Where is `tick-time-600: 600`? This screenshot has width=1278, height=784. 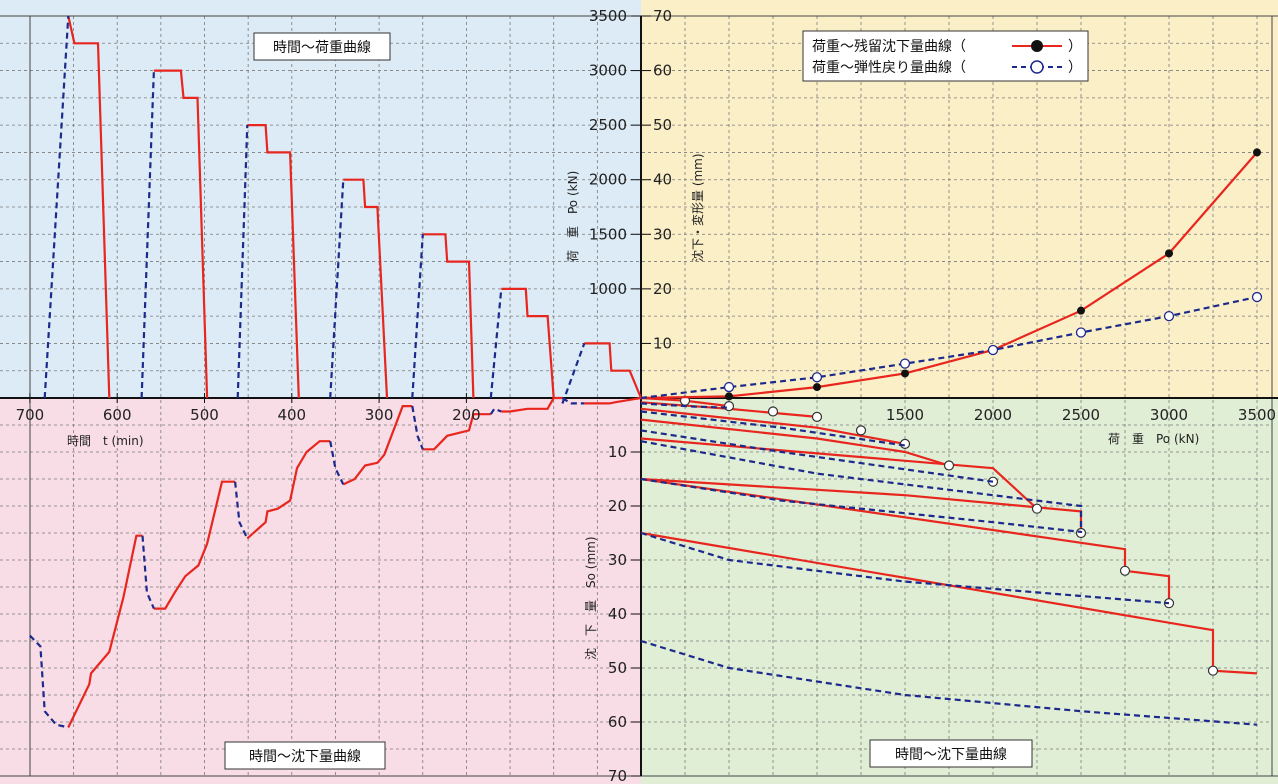 tick-time-600: 600 is located at coordinates (117, 415).